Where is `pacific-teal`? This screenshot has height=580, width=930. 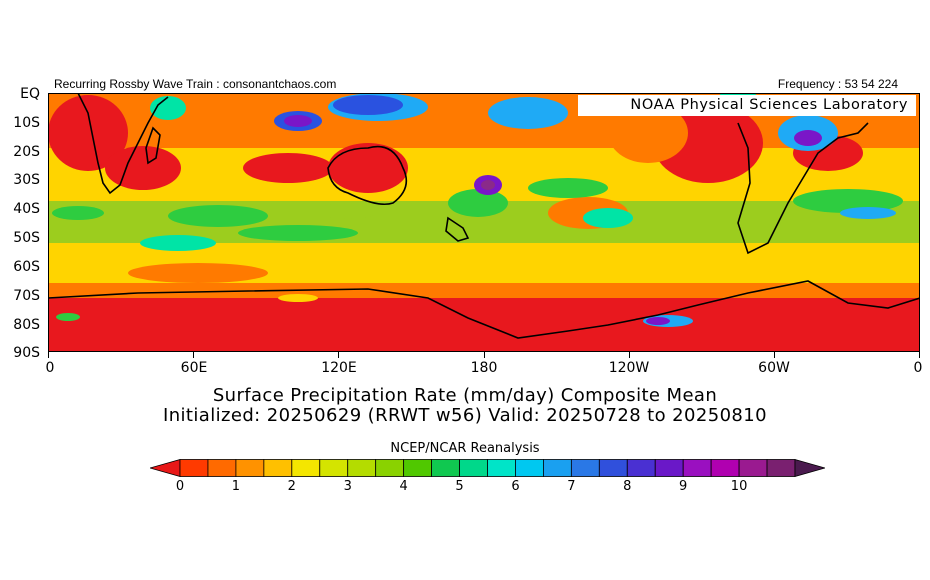 pacific-teal is located at coordinates (608, 218).